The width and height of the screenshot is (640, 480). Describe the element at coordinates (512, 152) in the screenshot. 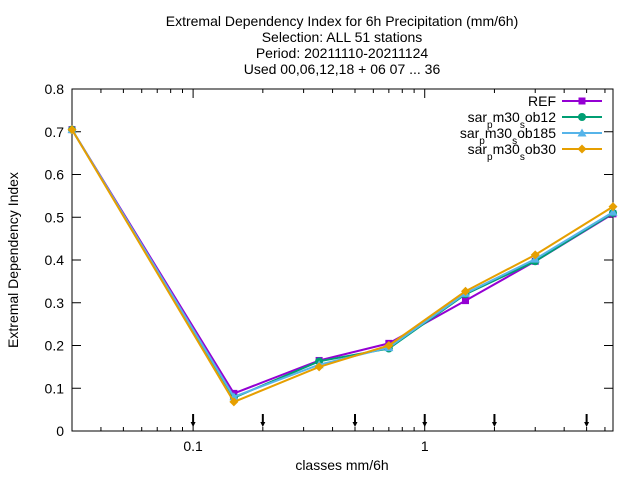

I see `legend-label: sarpm30sob30` at that location.